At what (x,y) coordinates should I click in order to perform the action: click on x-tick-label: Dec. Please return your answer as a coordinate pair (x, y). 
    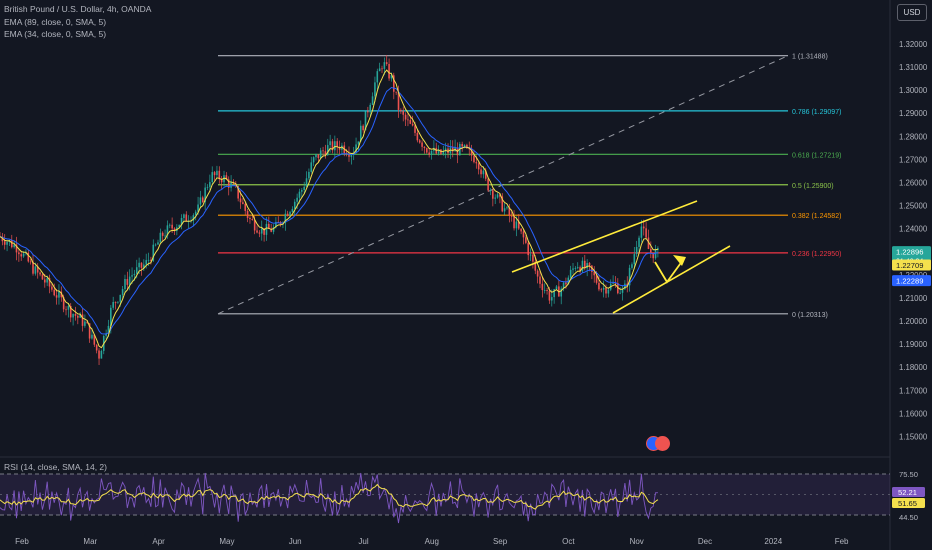
    Looking at the image, I should click on (705, 541).